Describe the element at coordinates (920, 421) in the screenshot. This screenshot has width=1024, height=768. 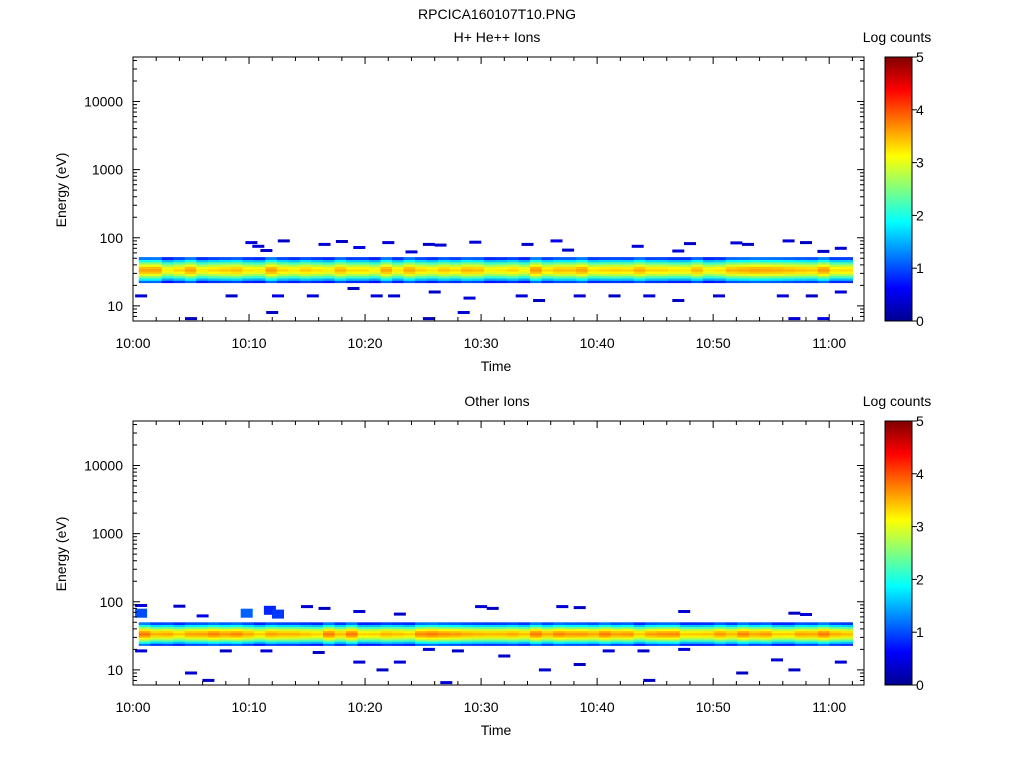
I see `colorbar-tick-label: 5` at that location.